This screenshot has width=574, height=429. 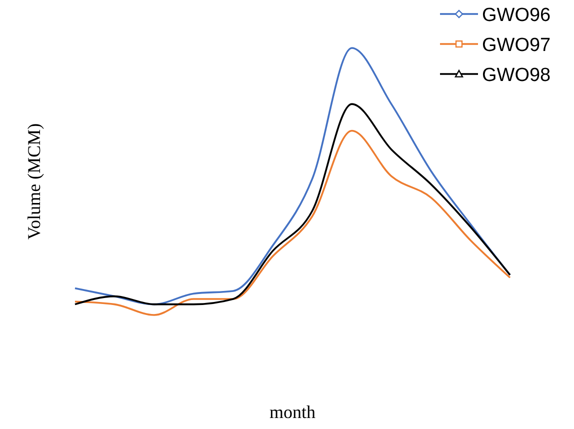 What do you see at coordinates (516, 15) in the screenshot?
I see `legend-label: GWO96` at bounding box center [516, 15].